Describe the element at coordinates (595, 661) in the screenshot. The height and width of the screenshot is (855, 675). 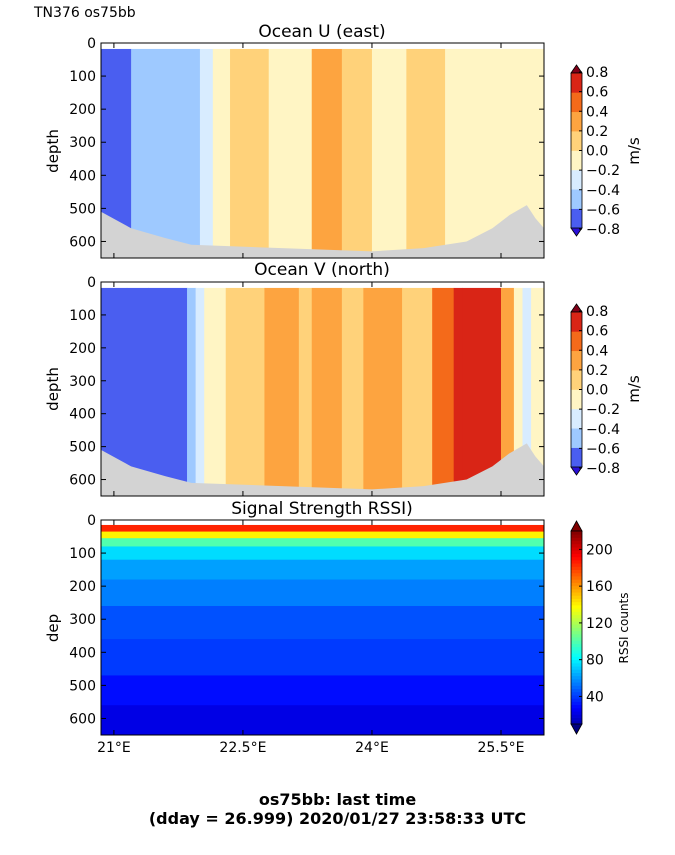
I see `colorbar-tick-label: 80` at that location.